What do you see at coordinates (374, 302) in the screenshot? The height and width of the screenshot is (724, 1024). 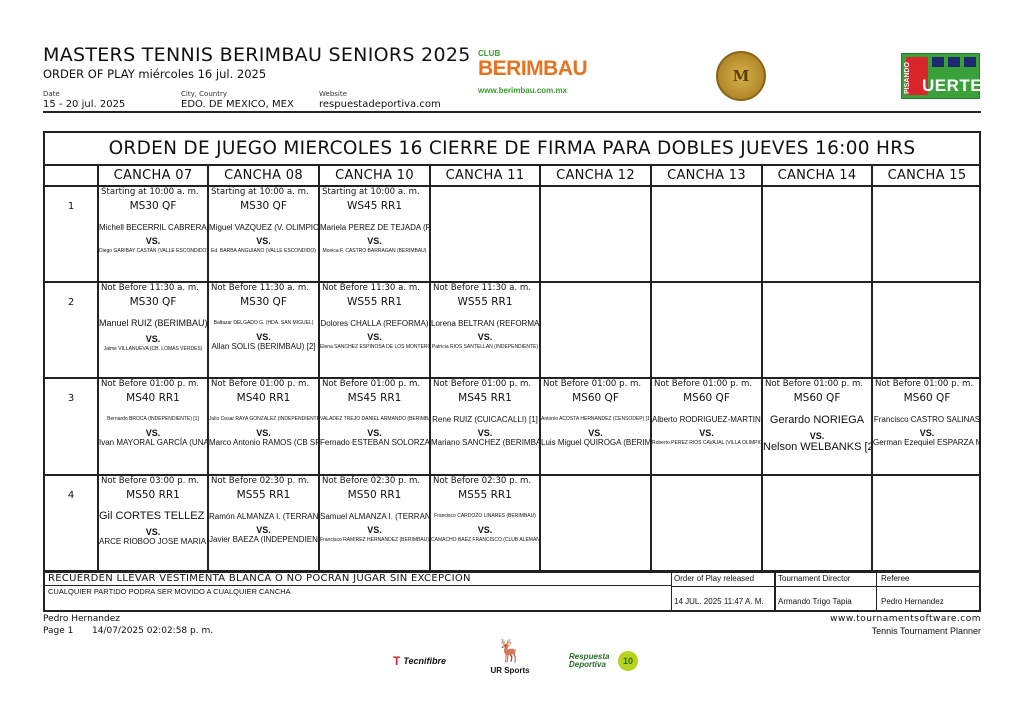 I see `event-round: WS55 RR1` at bounding box center [374, 302].